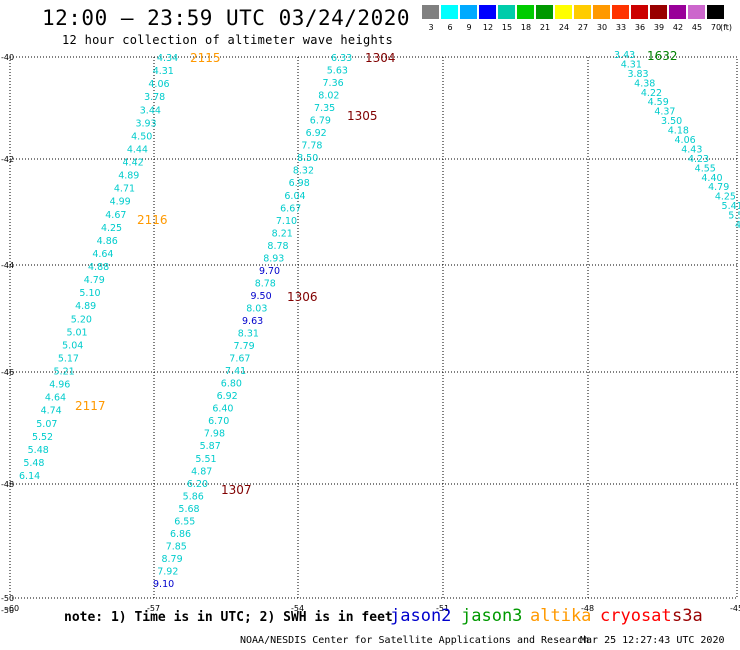 The width and height of the screenshot is (740, 650). What do you see at coordinates (76, 332) in the screenshot?
I see `wave-height-value: 5.01` at bounding box center [76, 332].